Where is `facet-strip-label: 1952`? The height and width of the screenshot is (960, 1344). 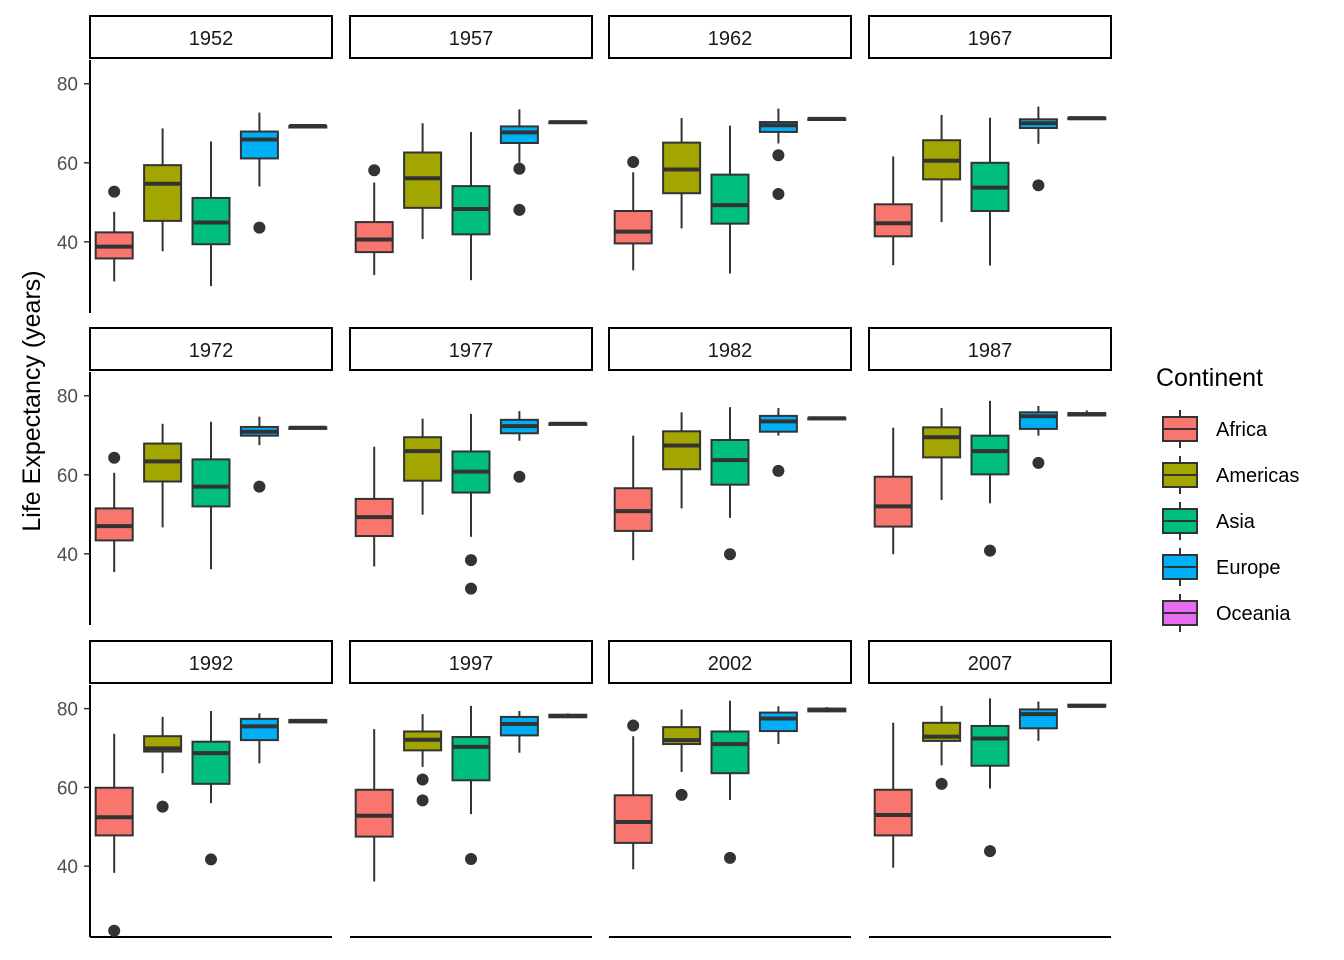
facet-strip-label: 1952 is located at coordinates (211, 39).